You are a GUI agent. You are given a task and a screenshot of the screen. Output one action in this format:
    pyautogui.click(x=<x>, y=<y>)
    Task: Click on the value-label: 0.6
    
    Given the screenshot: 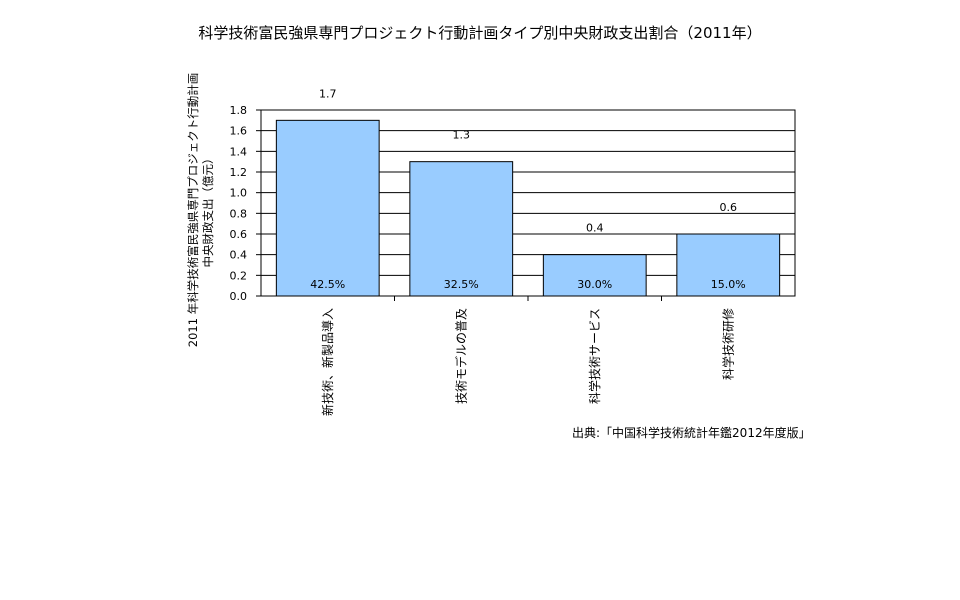 What is the action you would take?
    pyautogui.click(x=729, y=207)
    